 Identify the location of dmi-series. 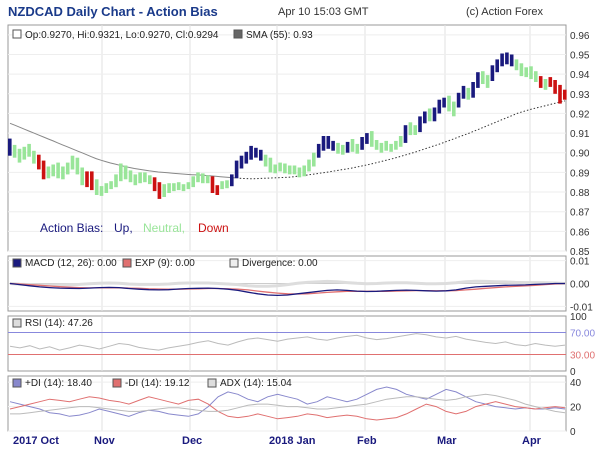
(287, 403).